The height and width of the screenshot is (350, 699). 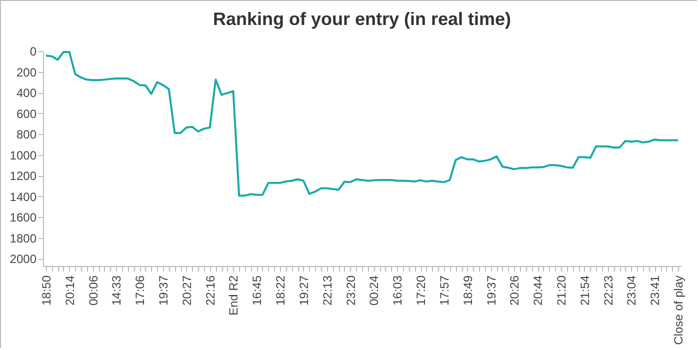 I want to click on x-tick-label: 18:22, so click(x=281, y=290).